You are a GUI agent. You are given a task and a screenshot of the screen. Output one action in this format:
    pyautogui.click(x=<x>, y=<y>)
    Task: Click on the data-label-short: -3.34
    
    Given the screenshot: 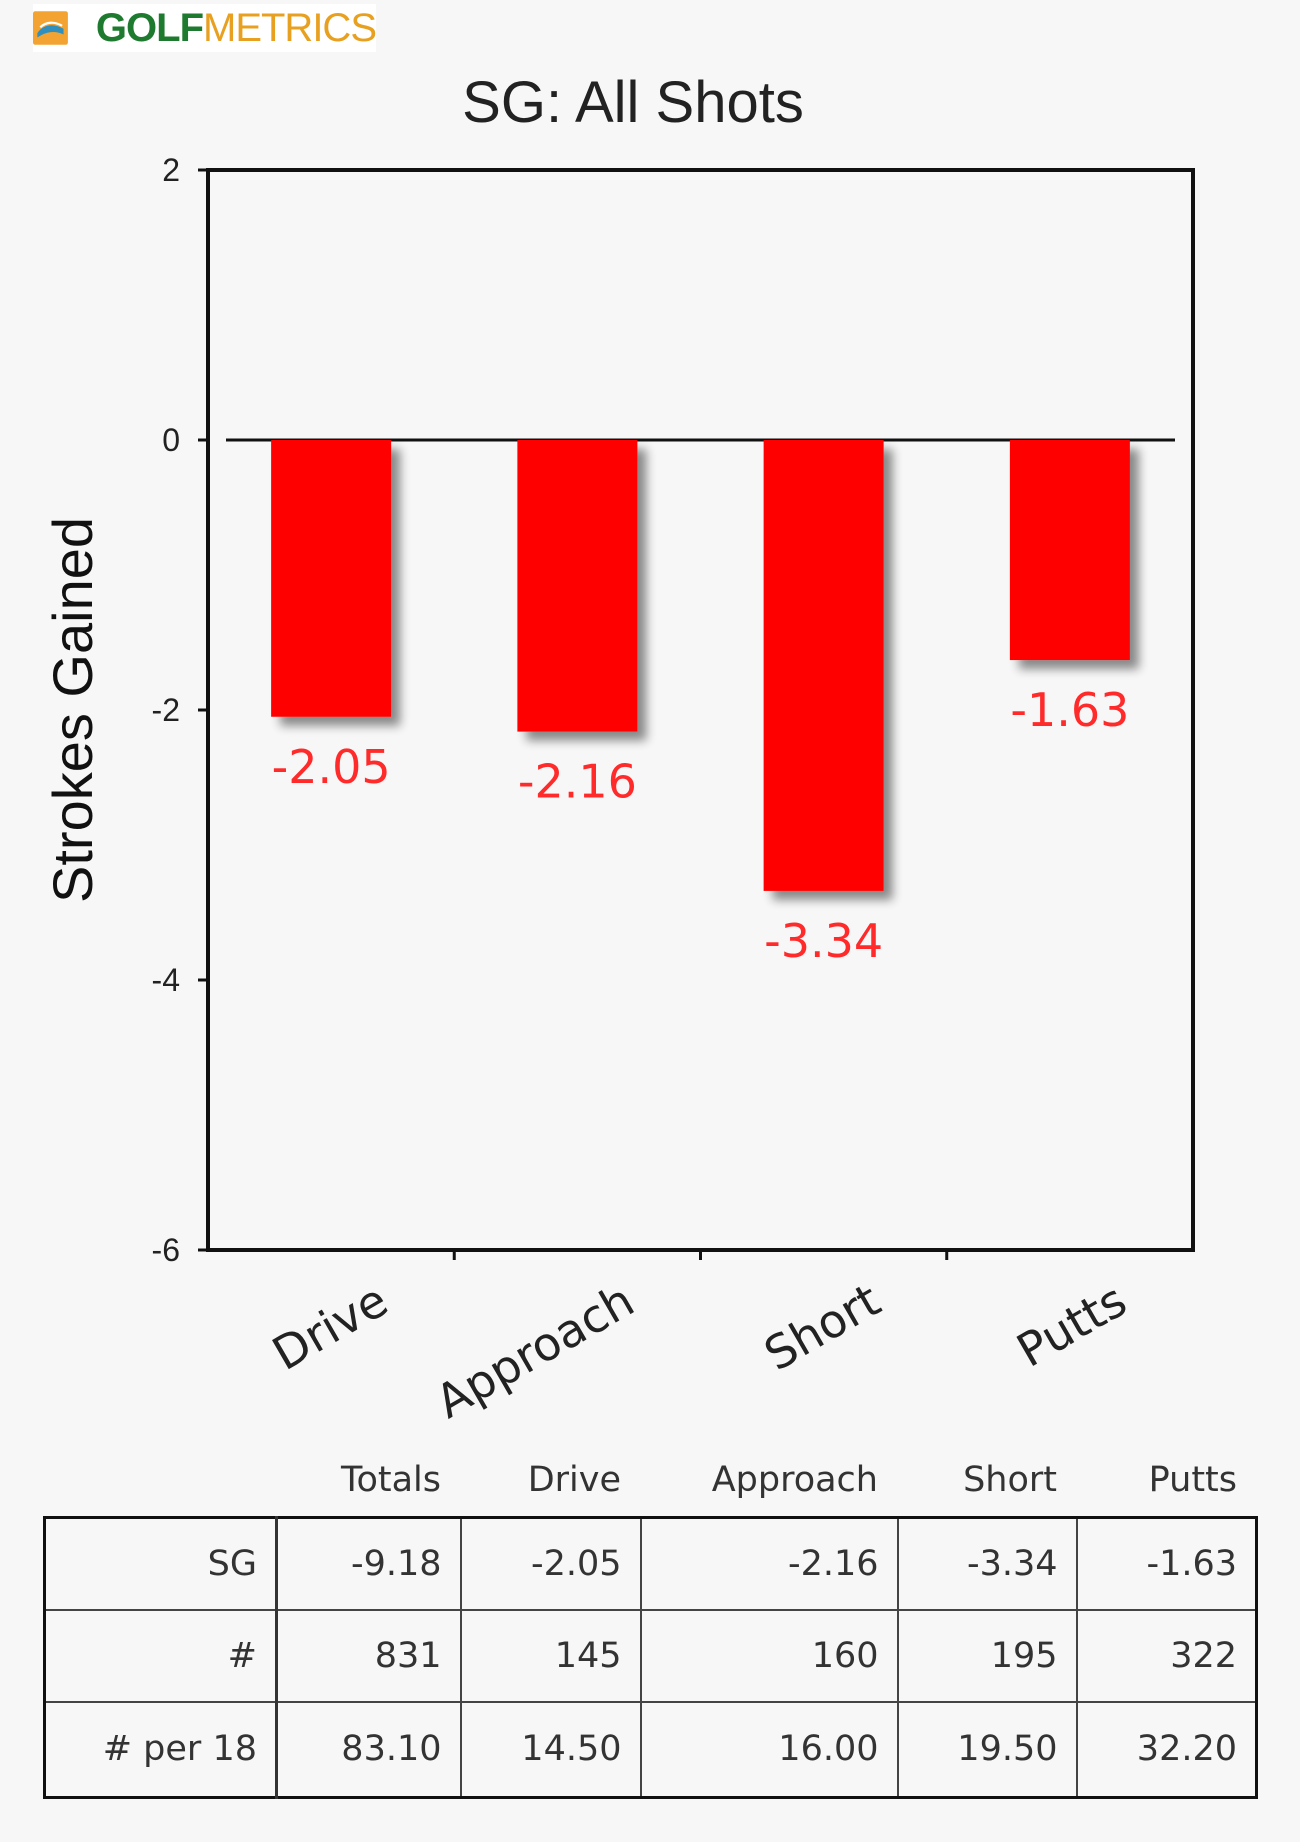 What is the action you would take?
    pyautogui.click(x=823, y=941)
    